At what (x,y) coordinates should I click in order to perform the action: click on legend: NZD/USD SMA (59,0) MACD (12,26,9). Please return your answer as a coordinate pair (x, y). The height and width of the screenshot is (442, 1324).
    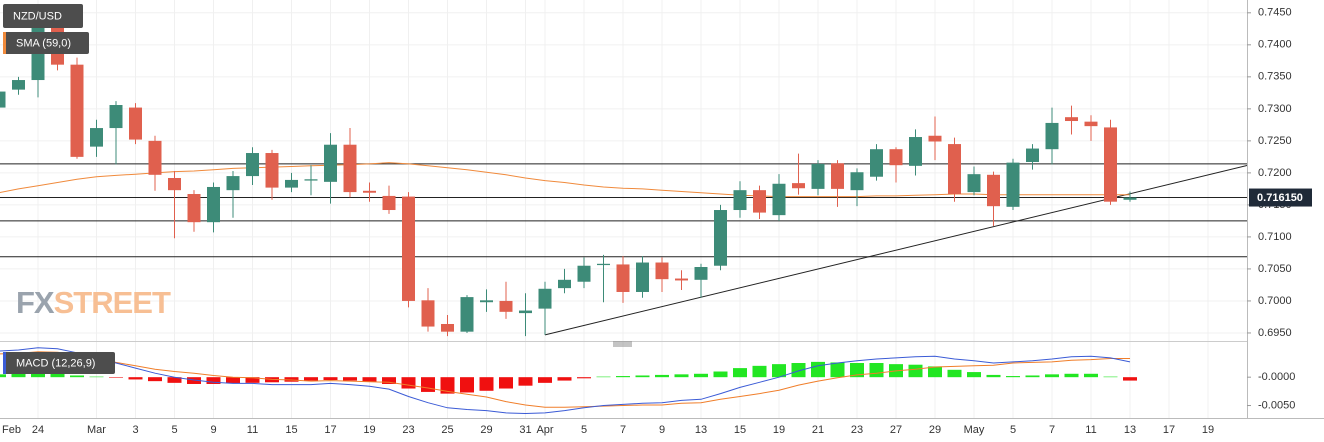
    Looking at the image, I should click on (59, 189).